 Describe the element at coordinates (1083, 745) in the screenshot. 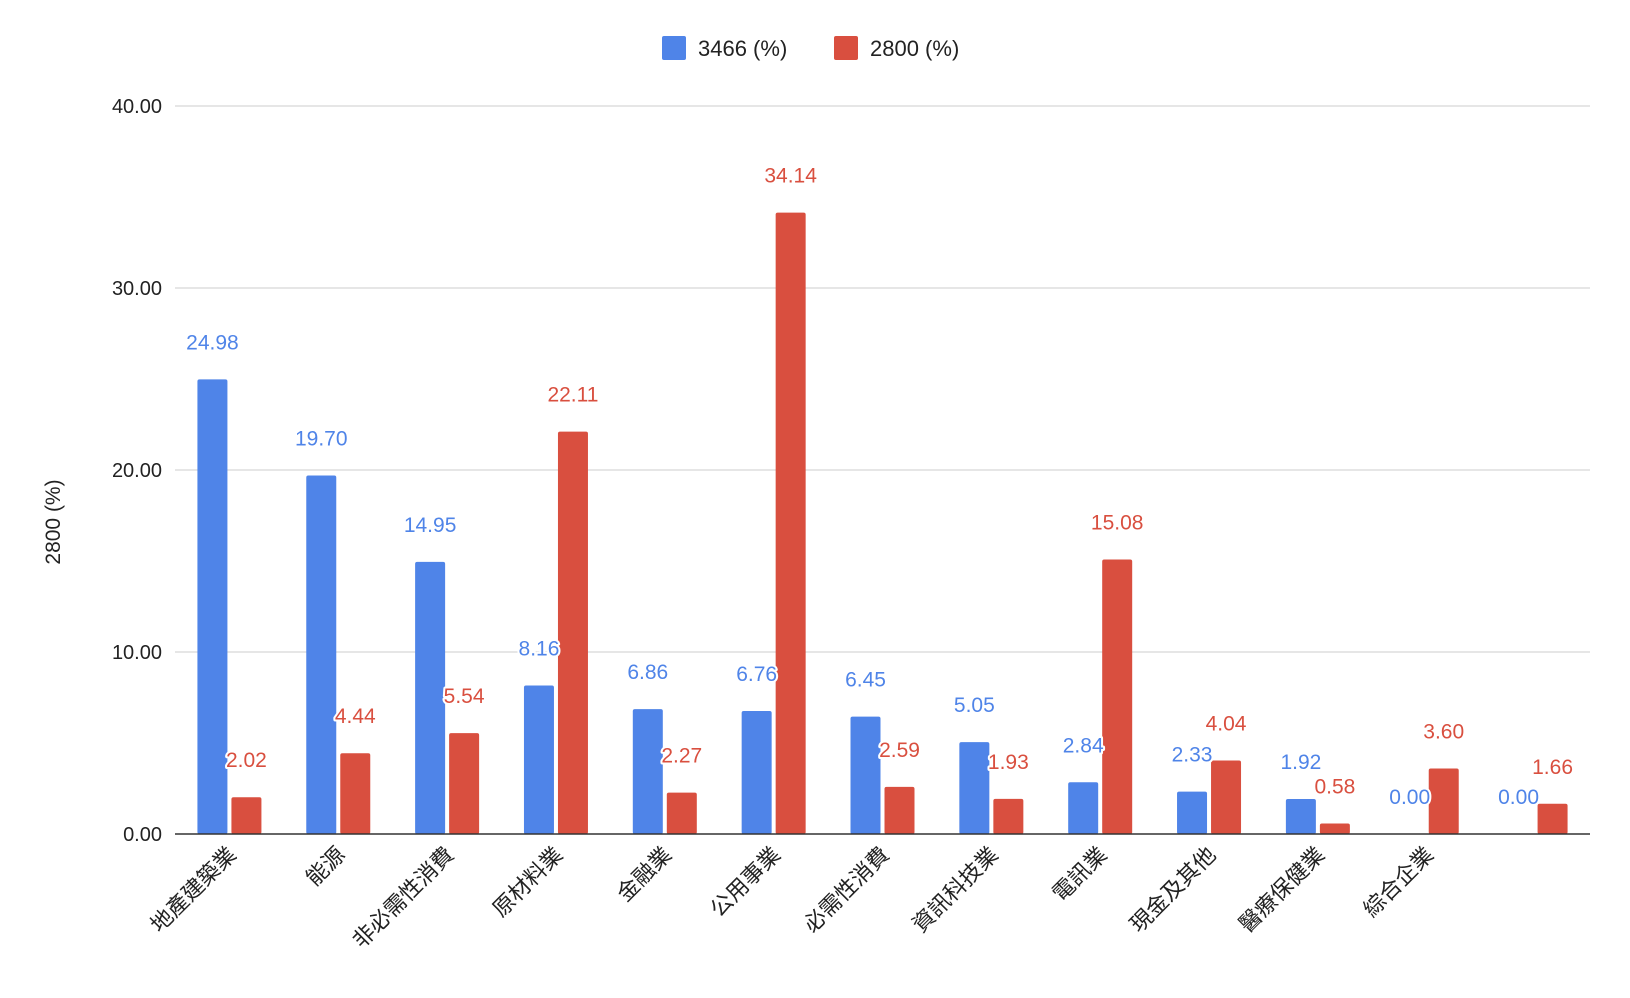

I see `data-label-series-1: 2.84` at that location.